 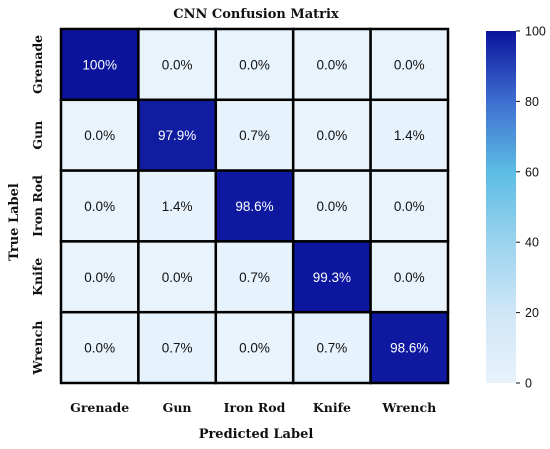 I want to click on colorbar-tick-label: 40, so click(x=532, y=243).